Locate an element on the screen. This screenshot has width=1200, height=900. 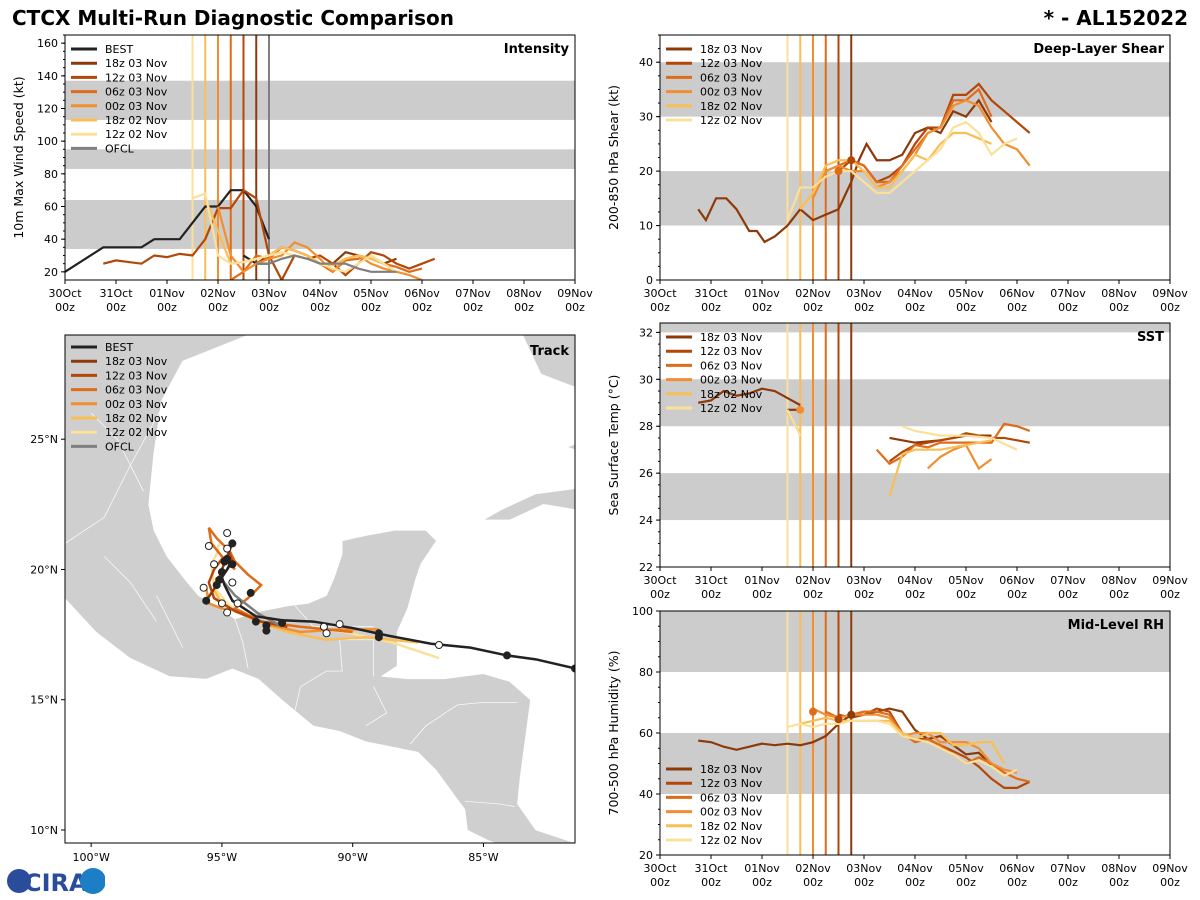
logo-text: CIRA is located at coordinates (56, 882).